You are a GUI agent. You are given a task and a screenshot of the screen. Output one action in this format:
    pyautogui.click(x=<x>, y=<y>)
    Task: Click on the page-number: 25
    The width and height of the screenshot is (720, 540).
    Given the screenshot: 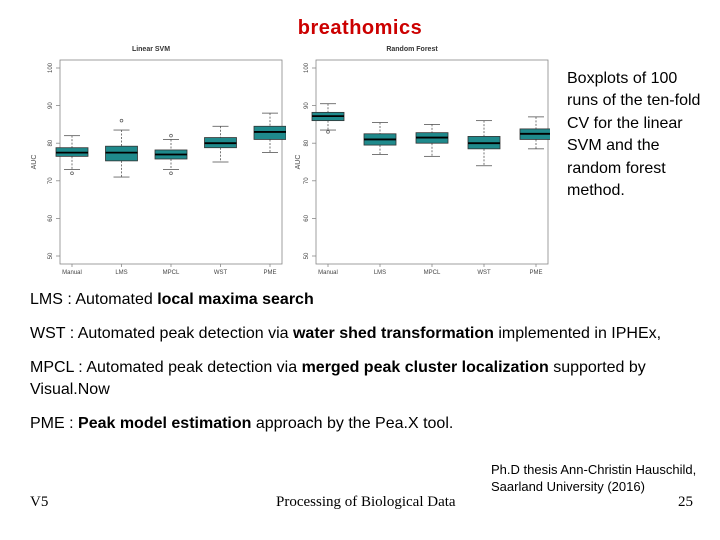 What is the action you would take?
    pyautogui.click(x=685, y=502)
    